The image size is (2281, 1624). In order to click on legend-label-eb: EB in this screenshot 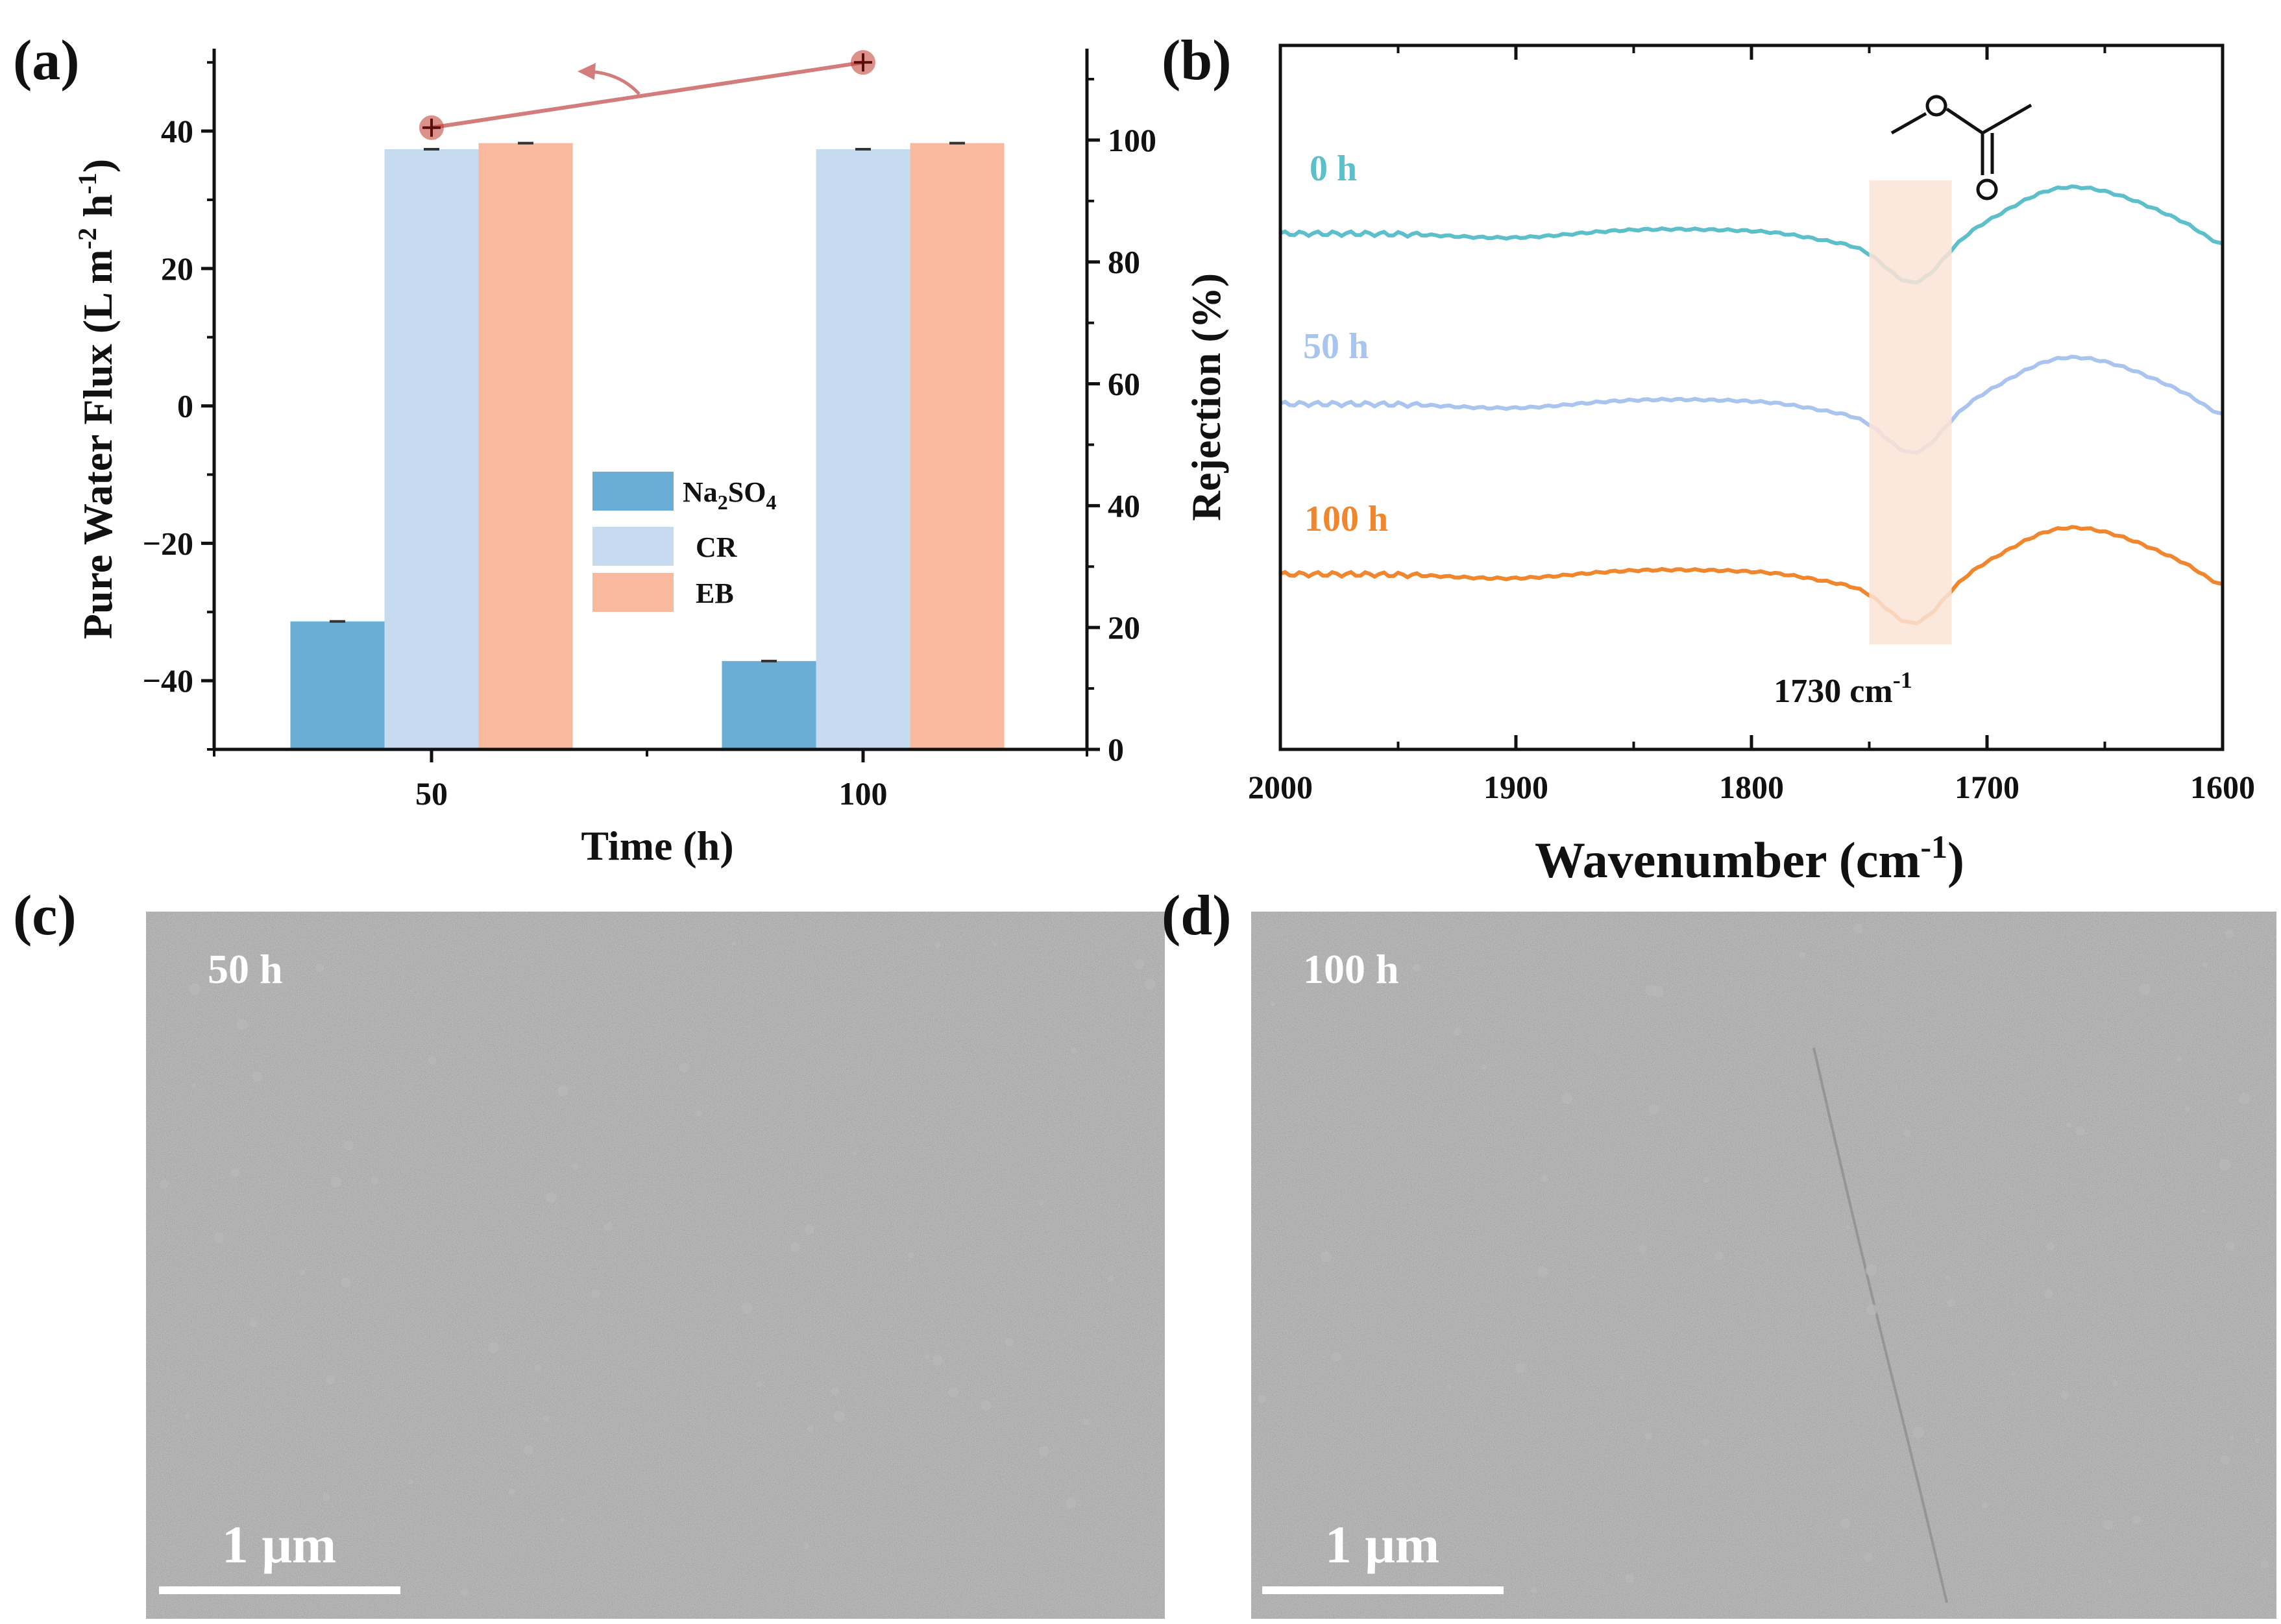, I will do `click(715, 593)`.